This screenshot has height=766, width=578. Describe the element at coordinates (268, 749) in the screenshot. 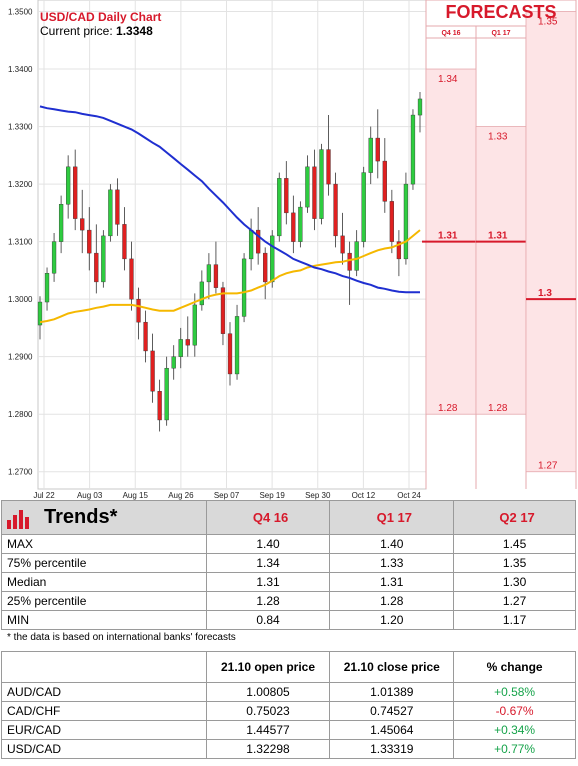

I see `open-price: 1.32298` at that location.